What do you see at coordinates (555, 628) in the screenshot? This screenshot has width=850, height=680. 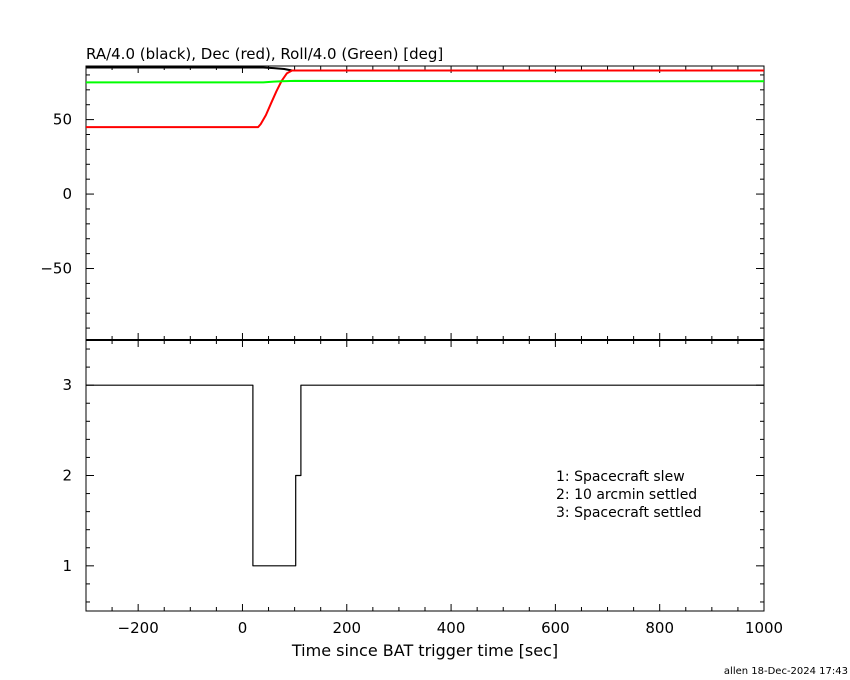 I see `bottom-x-tick-label: 600` at bounding box center [555, 628].